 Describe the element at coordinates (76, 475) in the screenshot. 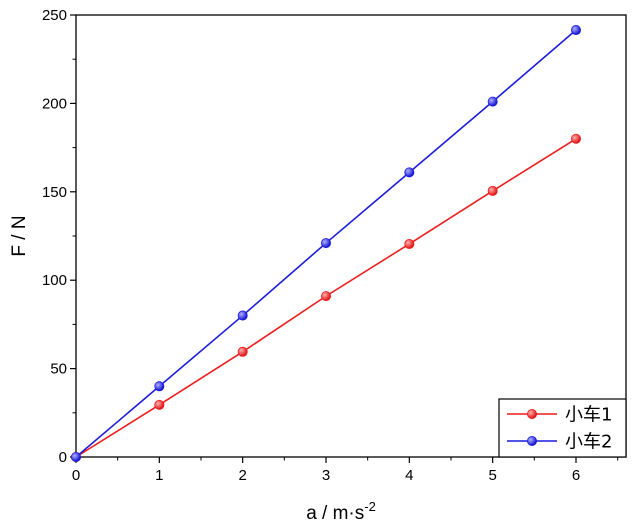

I see `x-tick-label: 0` at that location.